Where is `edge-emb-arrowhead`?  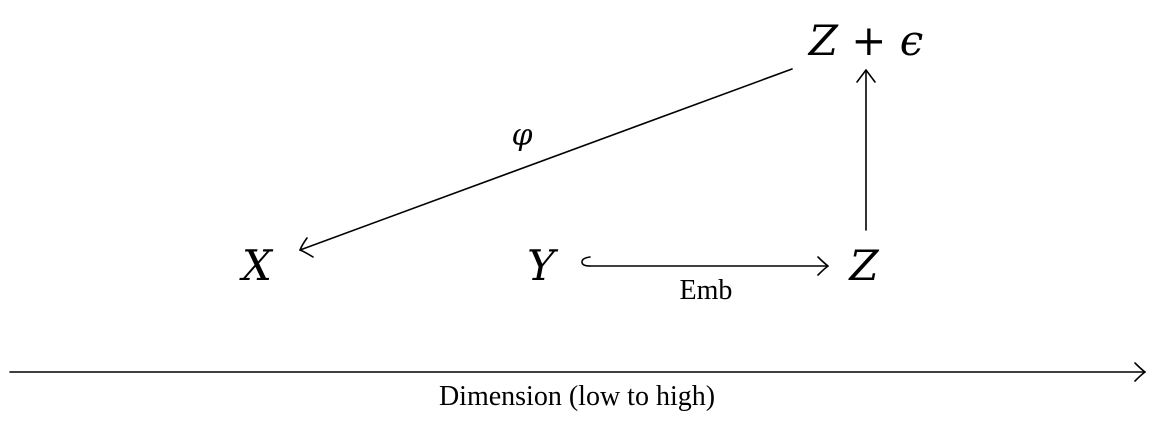 edge-emb-arrowhead is located at coordinates (823, 266).